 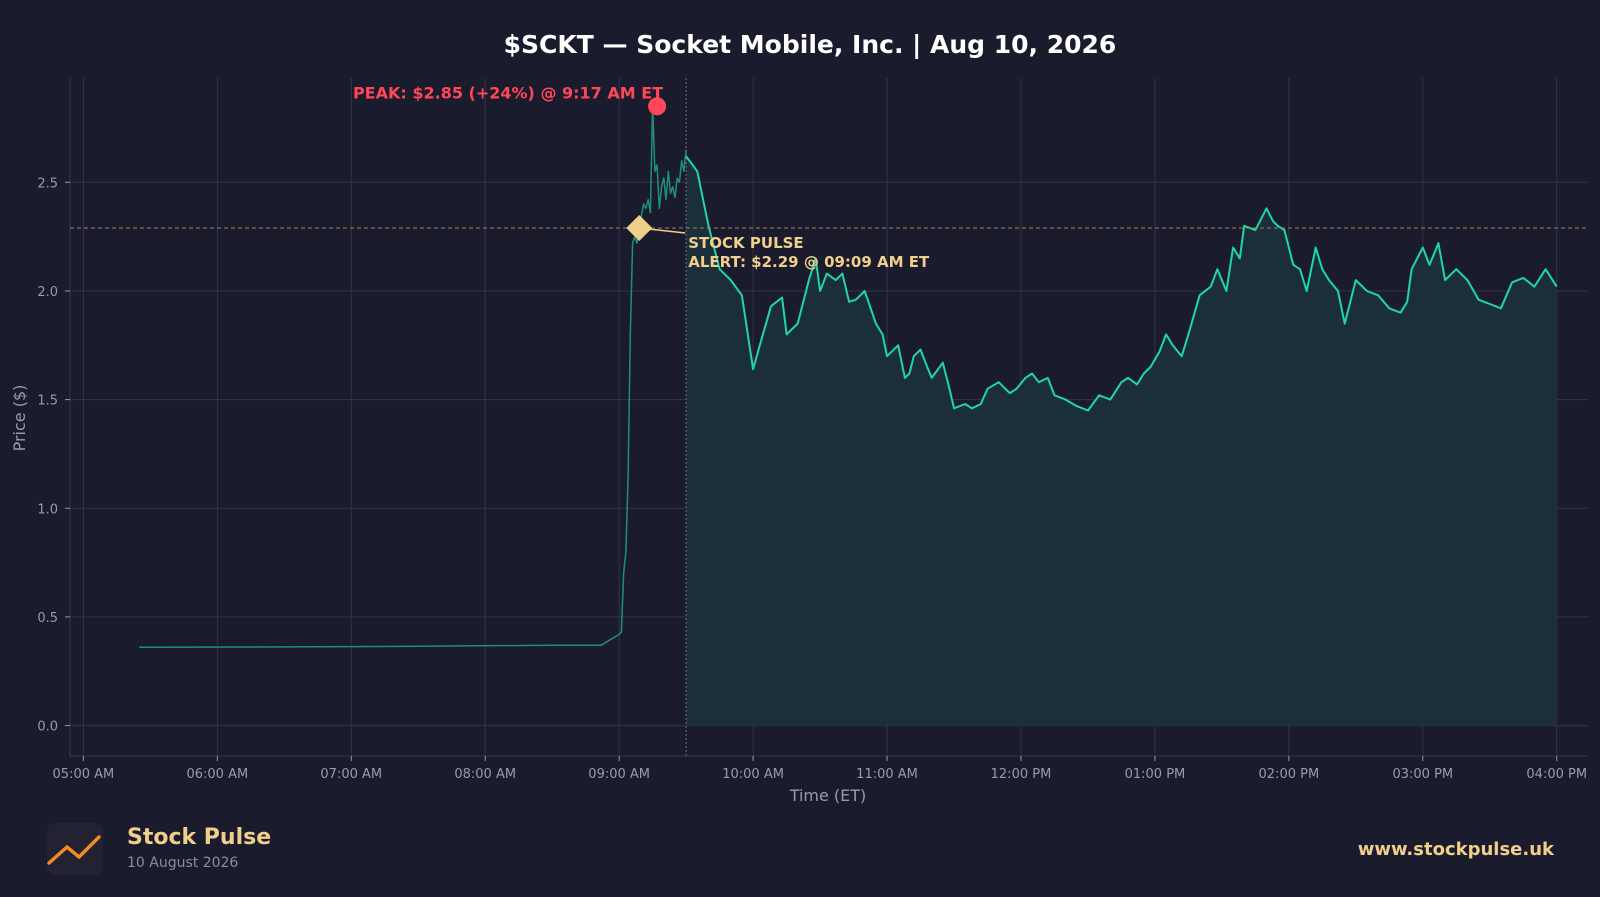 I want to click on y-tick-label: 2.5, so click(x=47, y=183).